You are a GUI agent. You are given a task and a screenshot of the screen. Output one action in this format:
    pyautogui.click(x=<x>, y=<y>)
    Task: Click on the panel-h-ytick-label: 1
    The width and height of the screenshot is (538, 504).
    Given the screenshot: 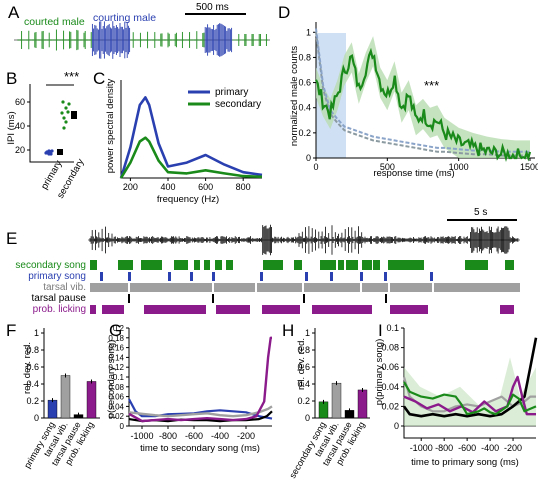 What is the action you would take?
    pyautogui.click(x=307, y=333)
    